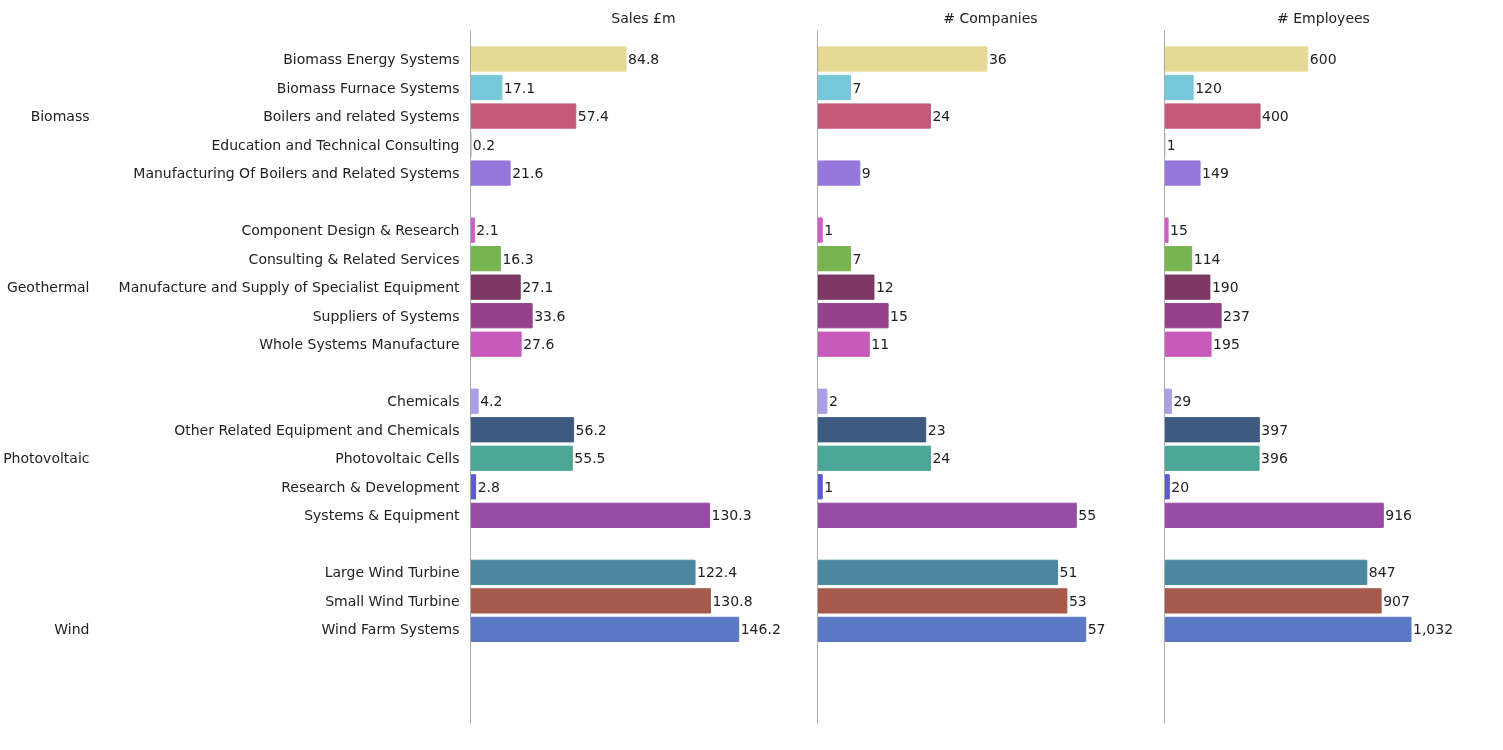 This screenshot has height=750, width=1503. Describe the element at coordinates (593, 116) in the screenshot. I see `data-label: 57.4` at that location.